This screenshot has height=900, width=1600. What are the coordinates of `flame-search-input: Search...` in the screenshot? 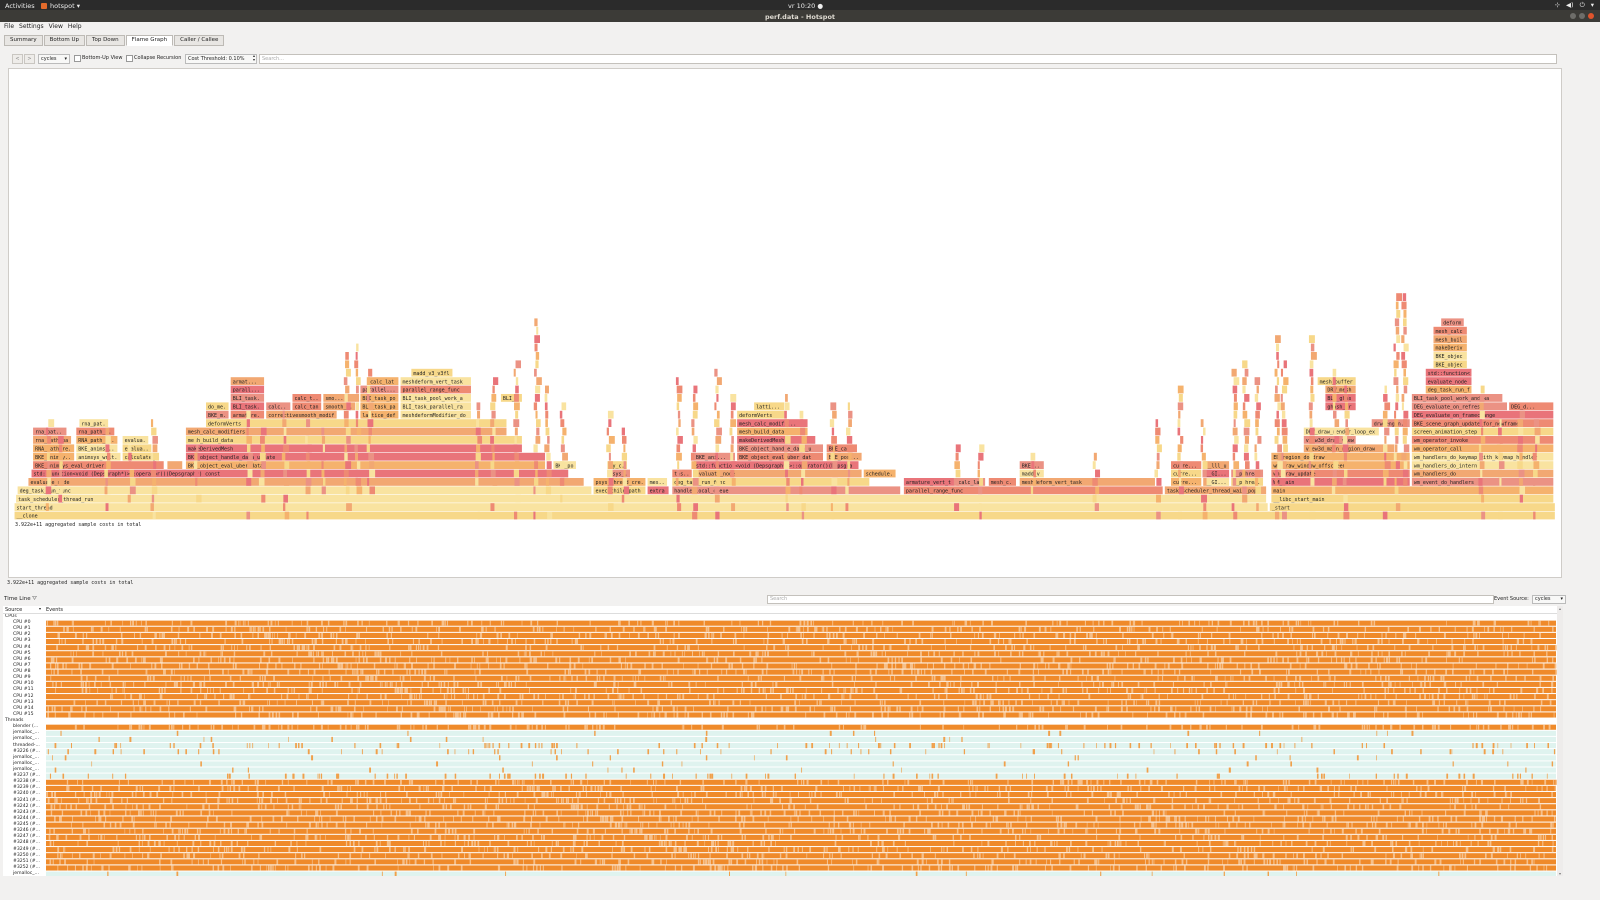 It's located at (908, 59).